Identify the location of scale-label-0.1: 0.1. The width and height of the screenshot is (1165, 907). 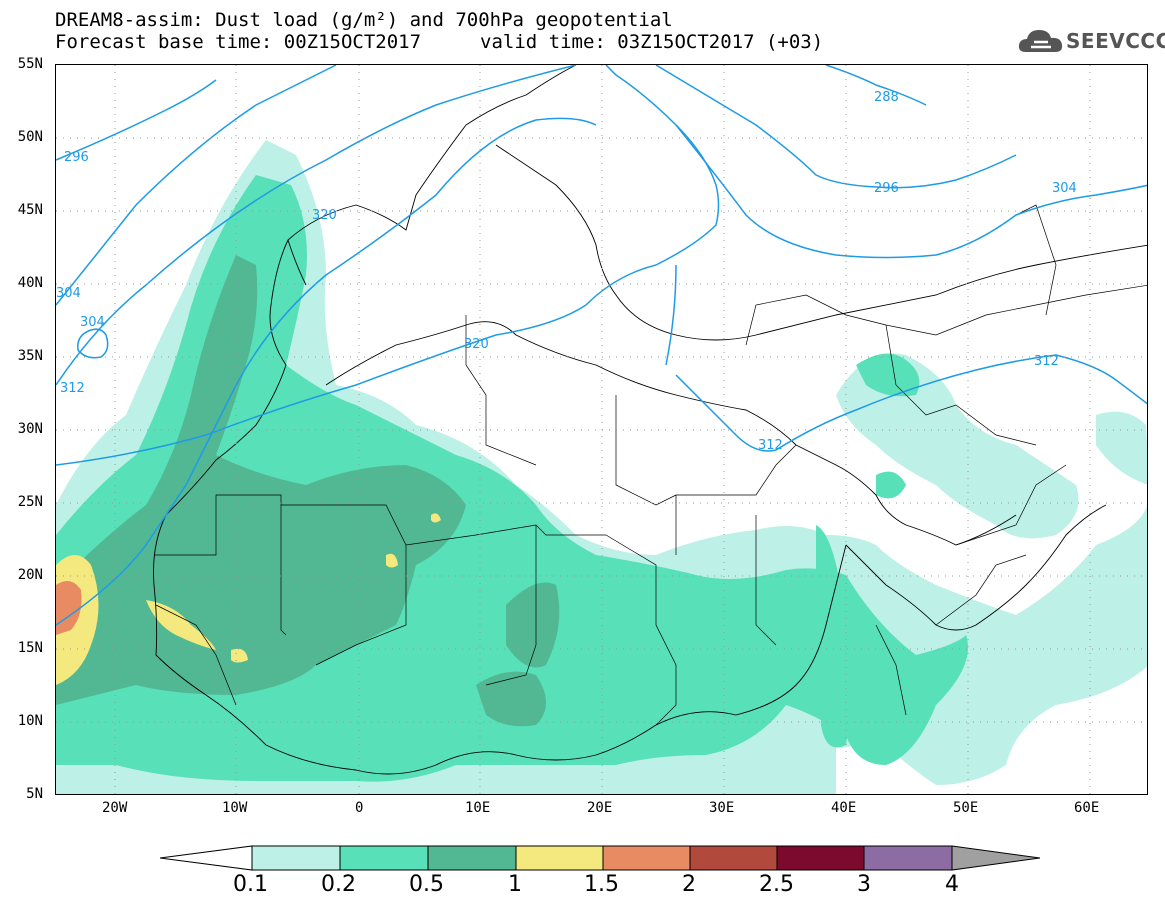
(250, 884).